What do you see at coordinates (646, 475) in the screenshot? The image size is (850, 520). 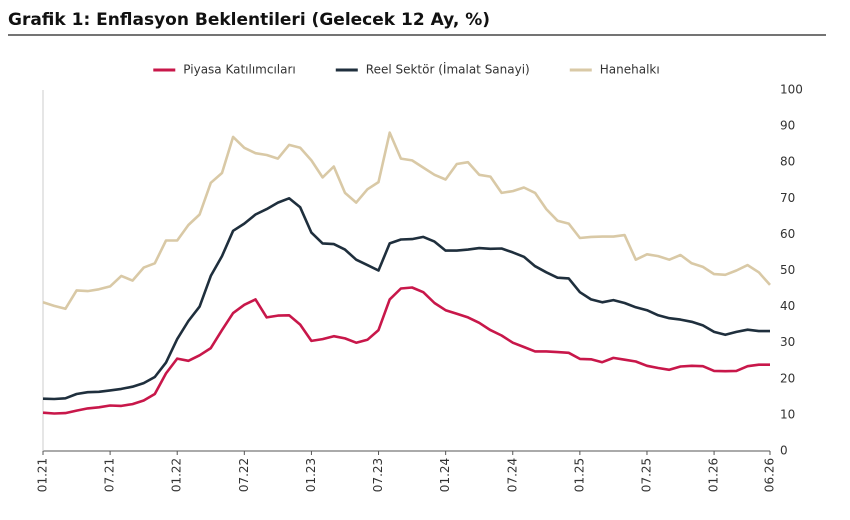 I see `x-tick-label: 07.25` at bounding box center [646, 475].